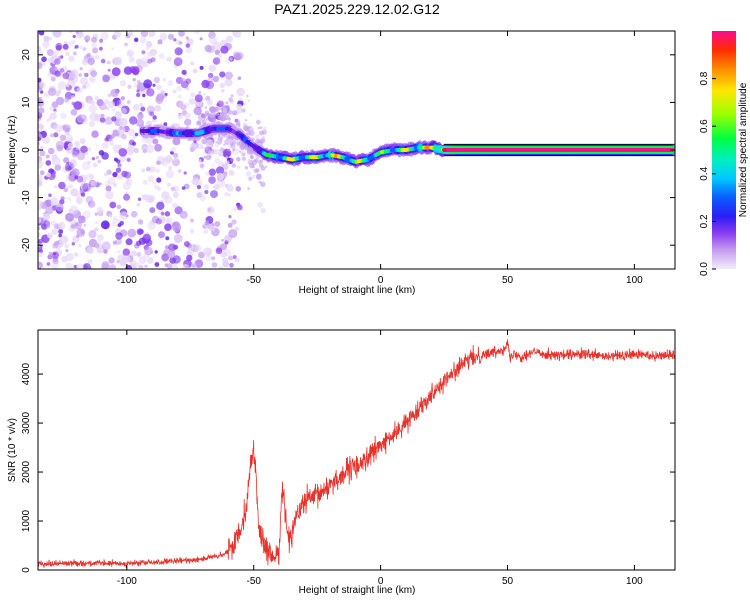  What do you see at coordinates (704, 173) in the screenshot?
I see `colorbar-tick-label: 0.4` at bounding box center [704, 173].